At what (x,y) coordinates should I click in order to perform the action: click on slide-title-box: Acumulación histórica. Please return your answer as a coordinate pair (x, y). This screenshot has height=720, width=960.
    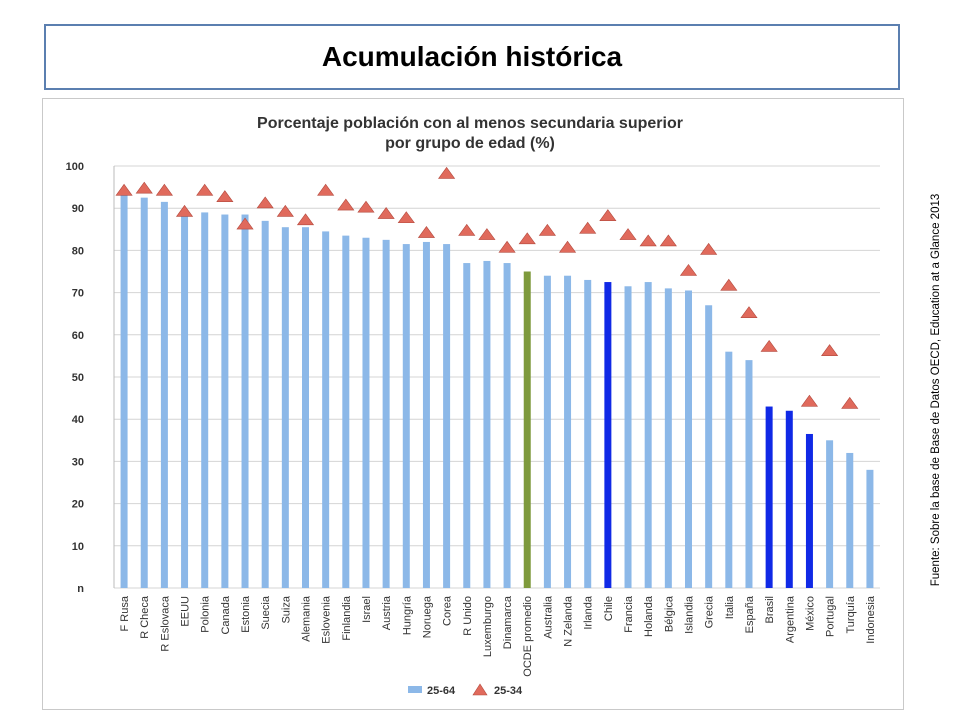
    Looking at the image, I should click on (472, 57).